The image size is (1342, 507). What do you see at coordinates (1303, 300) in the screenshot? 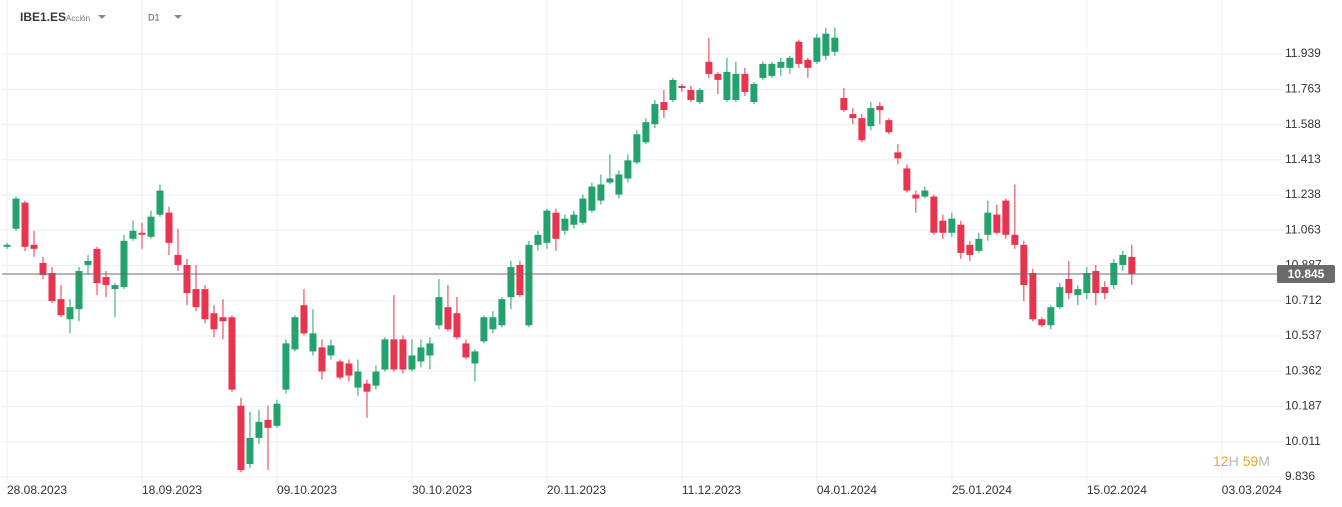
I see `y-tick-label: 10.712` at bounding box center [1303, 300].